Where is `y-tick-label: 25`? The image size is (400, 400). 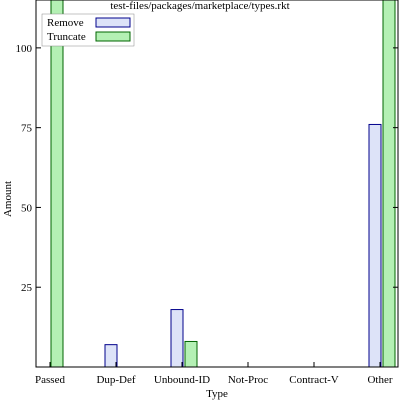
y-tick-label: 25 is located at coordinates (27, 288).